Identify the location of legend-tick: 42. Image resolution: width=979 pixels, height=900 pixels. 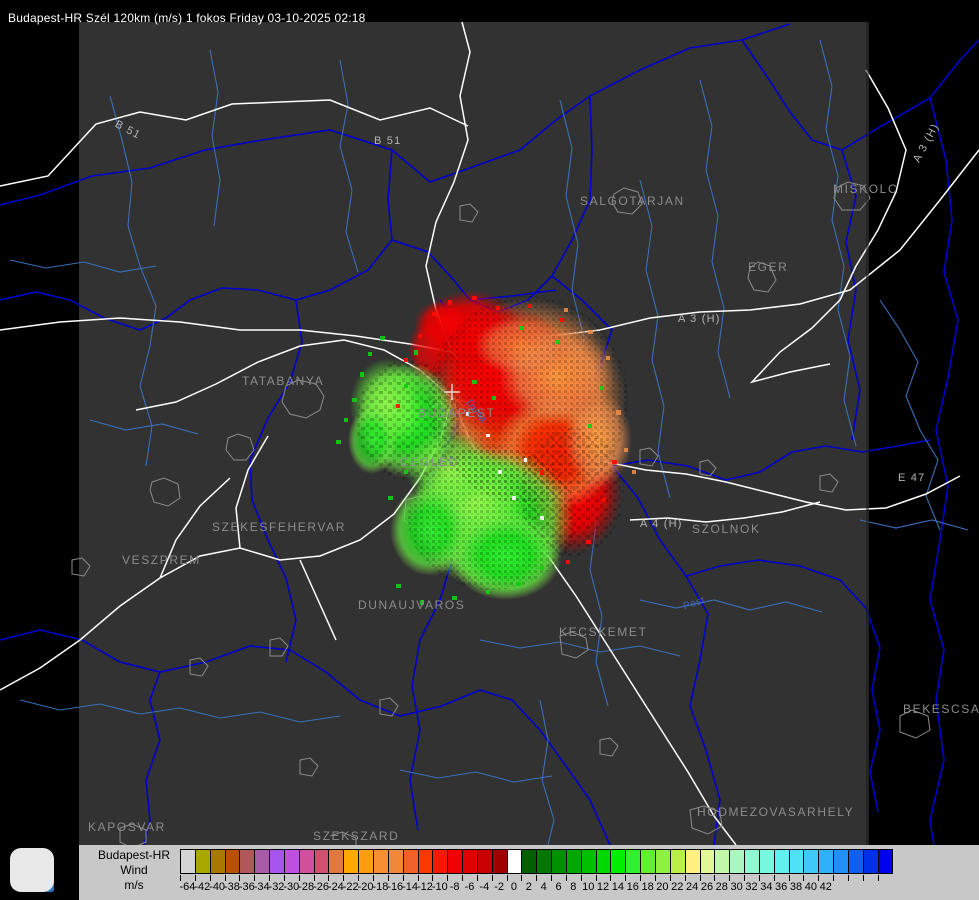
(825, 887).